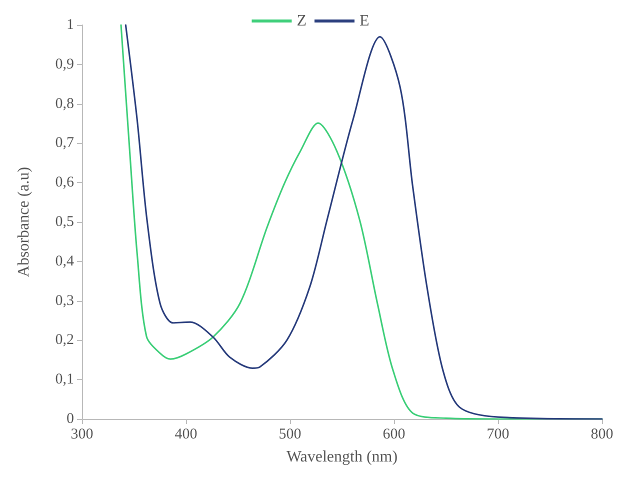 Image resolution: width=621 pixels, height=487 pixels. What do you see at coordinates (394, 434) in the screenshot?
I see `x-tick-label: 600` at bounding box center [394, 434].